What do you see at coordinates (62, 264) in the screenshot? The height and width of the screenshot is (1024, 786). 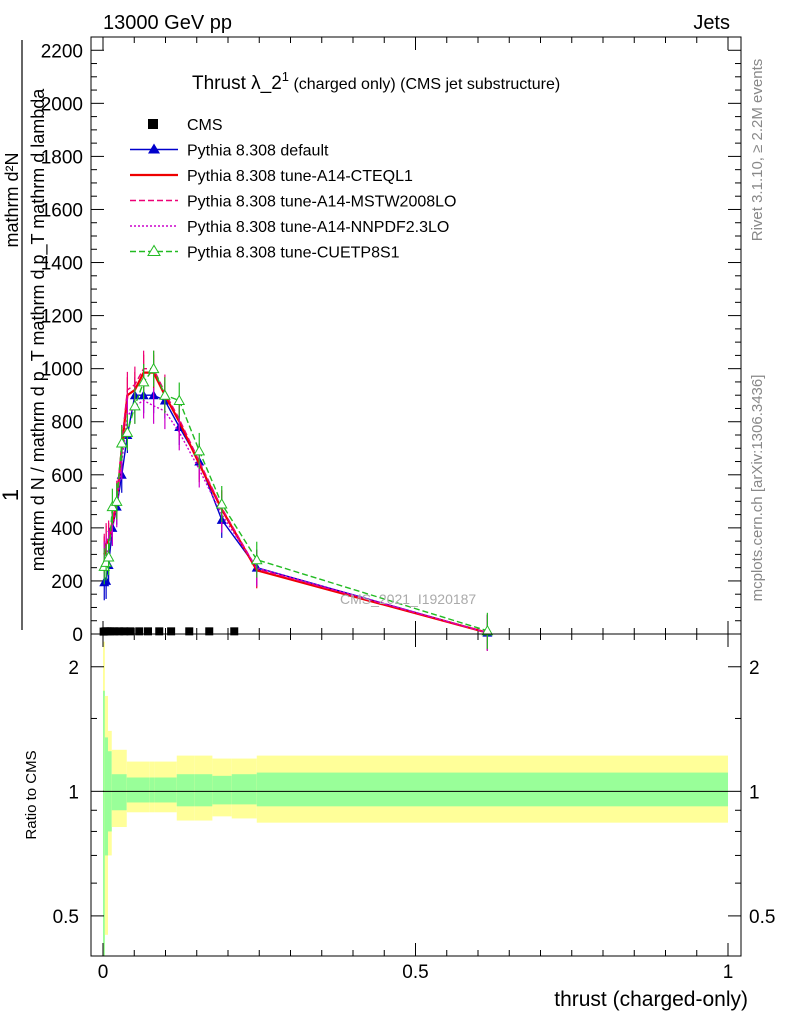 I see `y-tick-label: 1400` at bounding box center [62, 264].